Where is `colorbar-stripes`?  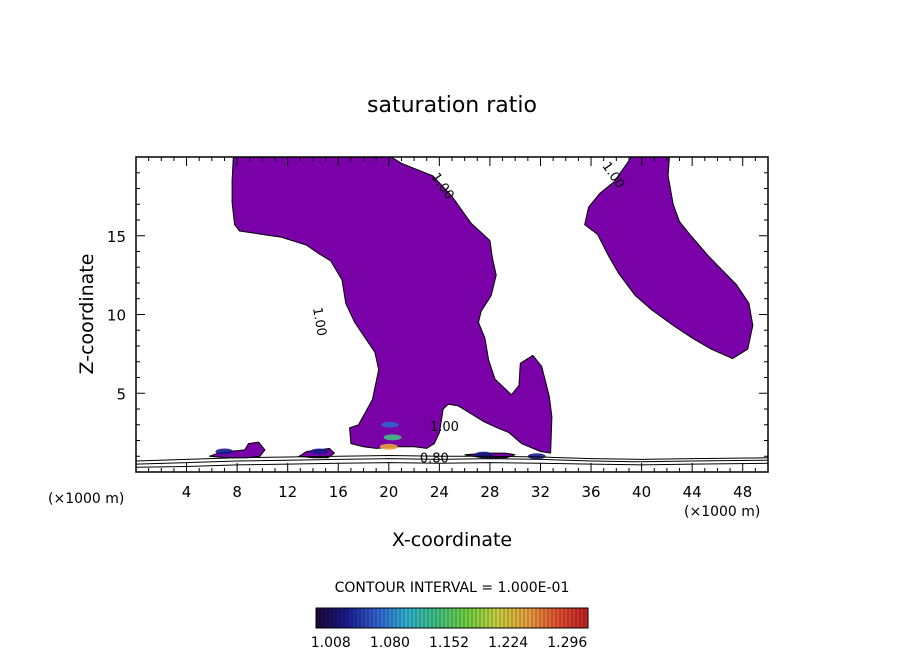 colorbar-stripes is located at coordinates (452, 618).